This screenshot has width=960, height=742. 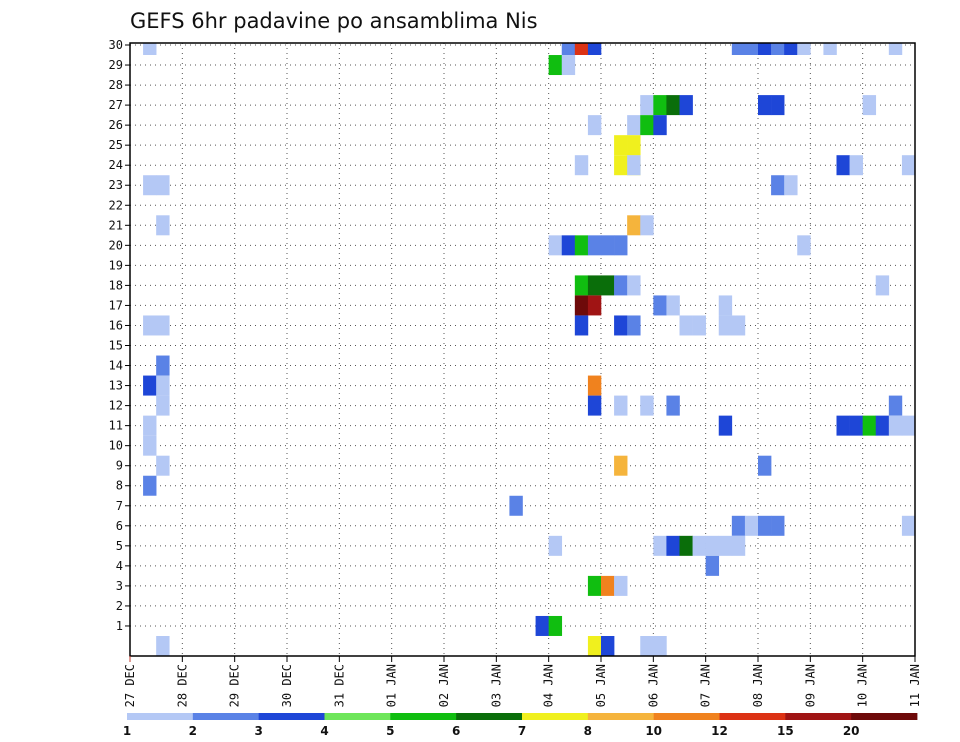 What do you see at coordinates (116, 325) in the screenshot?
I see `y-tick-label: 16` at bounding box center [116, 325].